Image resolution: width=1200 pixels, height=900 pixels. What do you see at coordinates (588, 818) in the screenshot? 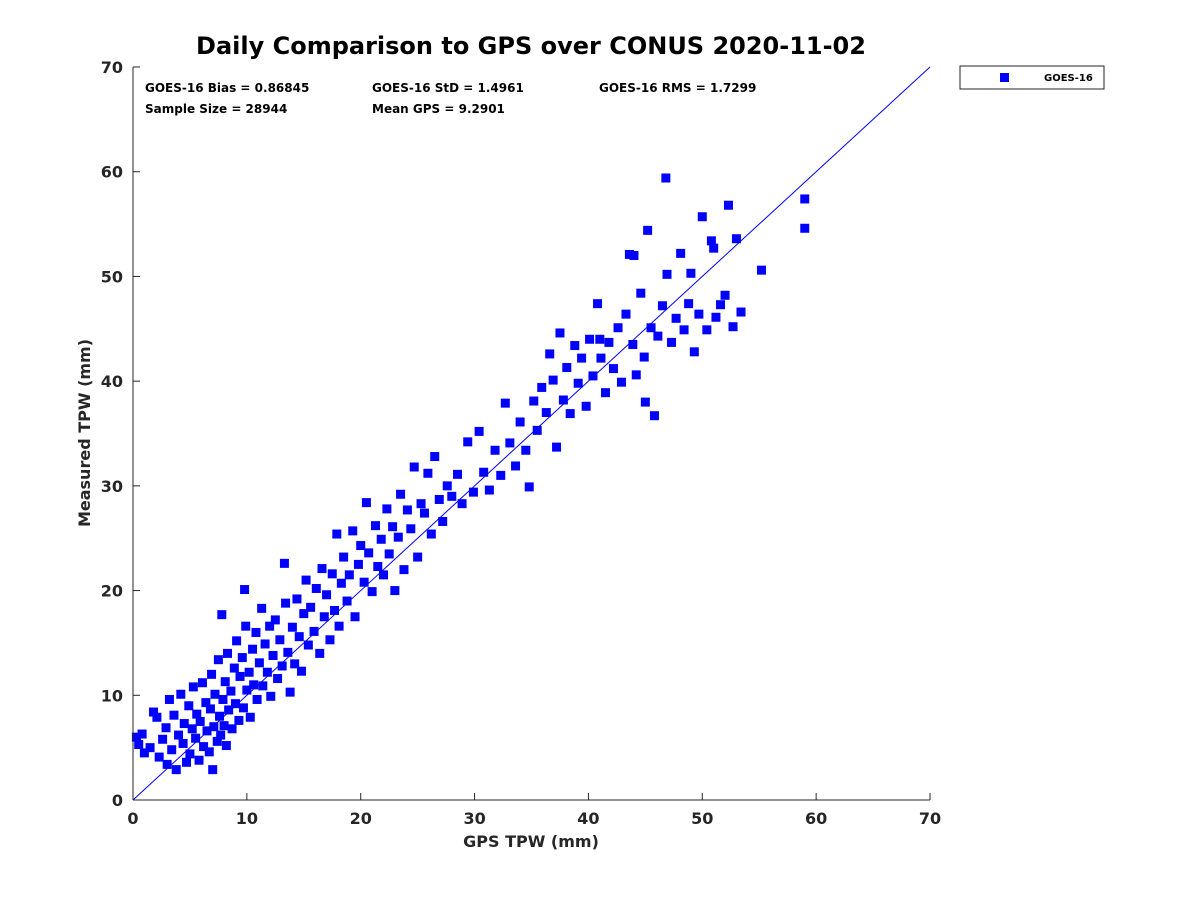
I see `x-tick-label: 40` at bounding box center [588, 818].